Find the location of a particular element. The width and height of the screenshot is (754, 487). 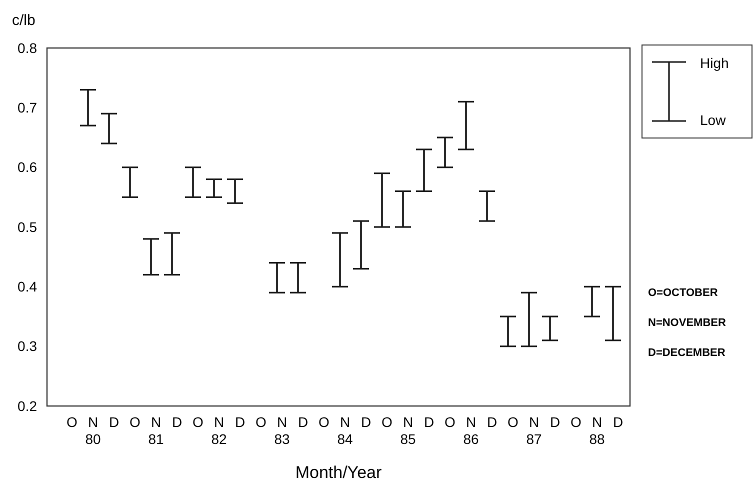

y-axis-title: c/lb is located at coordinates (24, 20).